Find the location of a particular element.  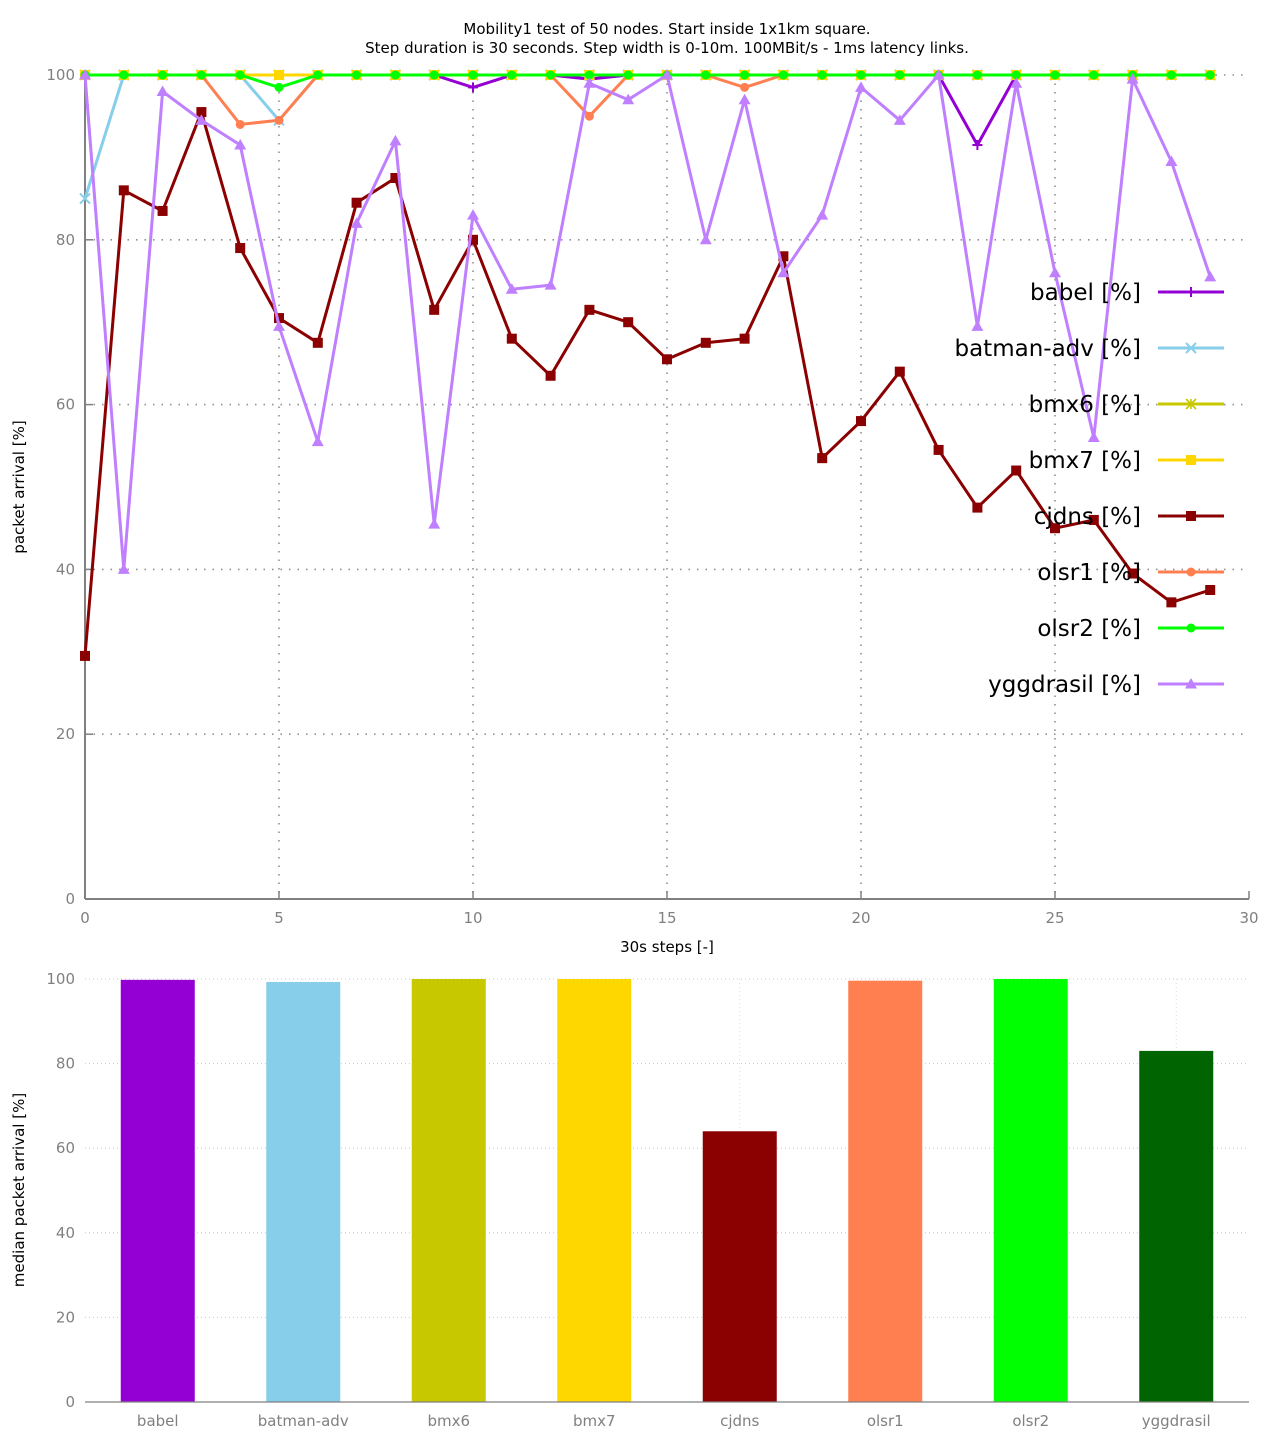

legend-label: olsr2 [%] is located at coordinates (1089, 629).